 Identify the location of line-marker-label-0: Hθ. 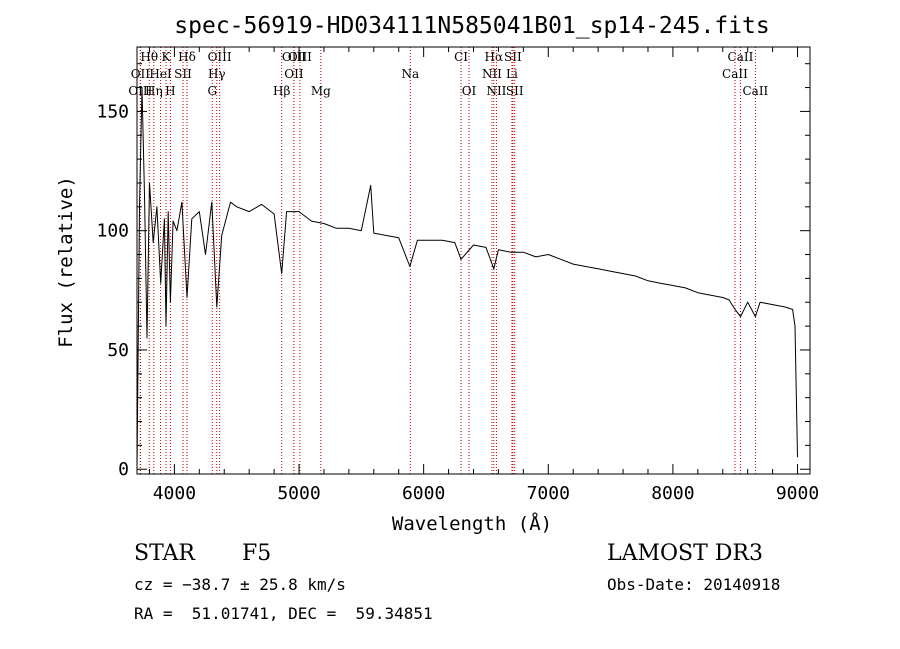
(149, 57).